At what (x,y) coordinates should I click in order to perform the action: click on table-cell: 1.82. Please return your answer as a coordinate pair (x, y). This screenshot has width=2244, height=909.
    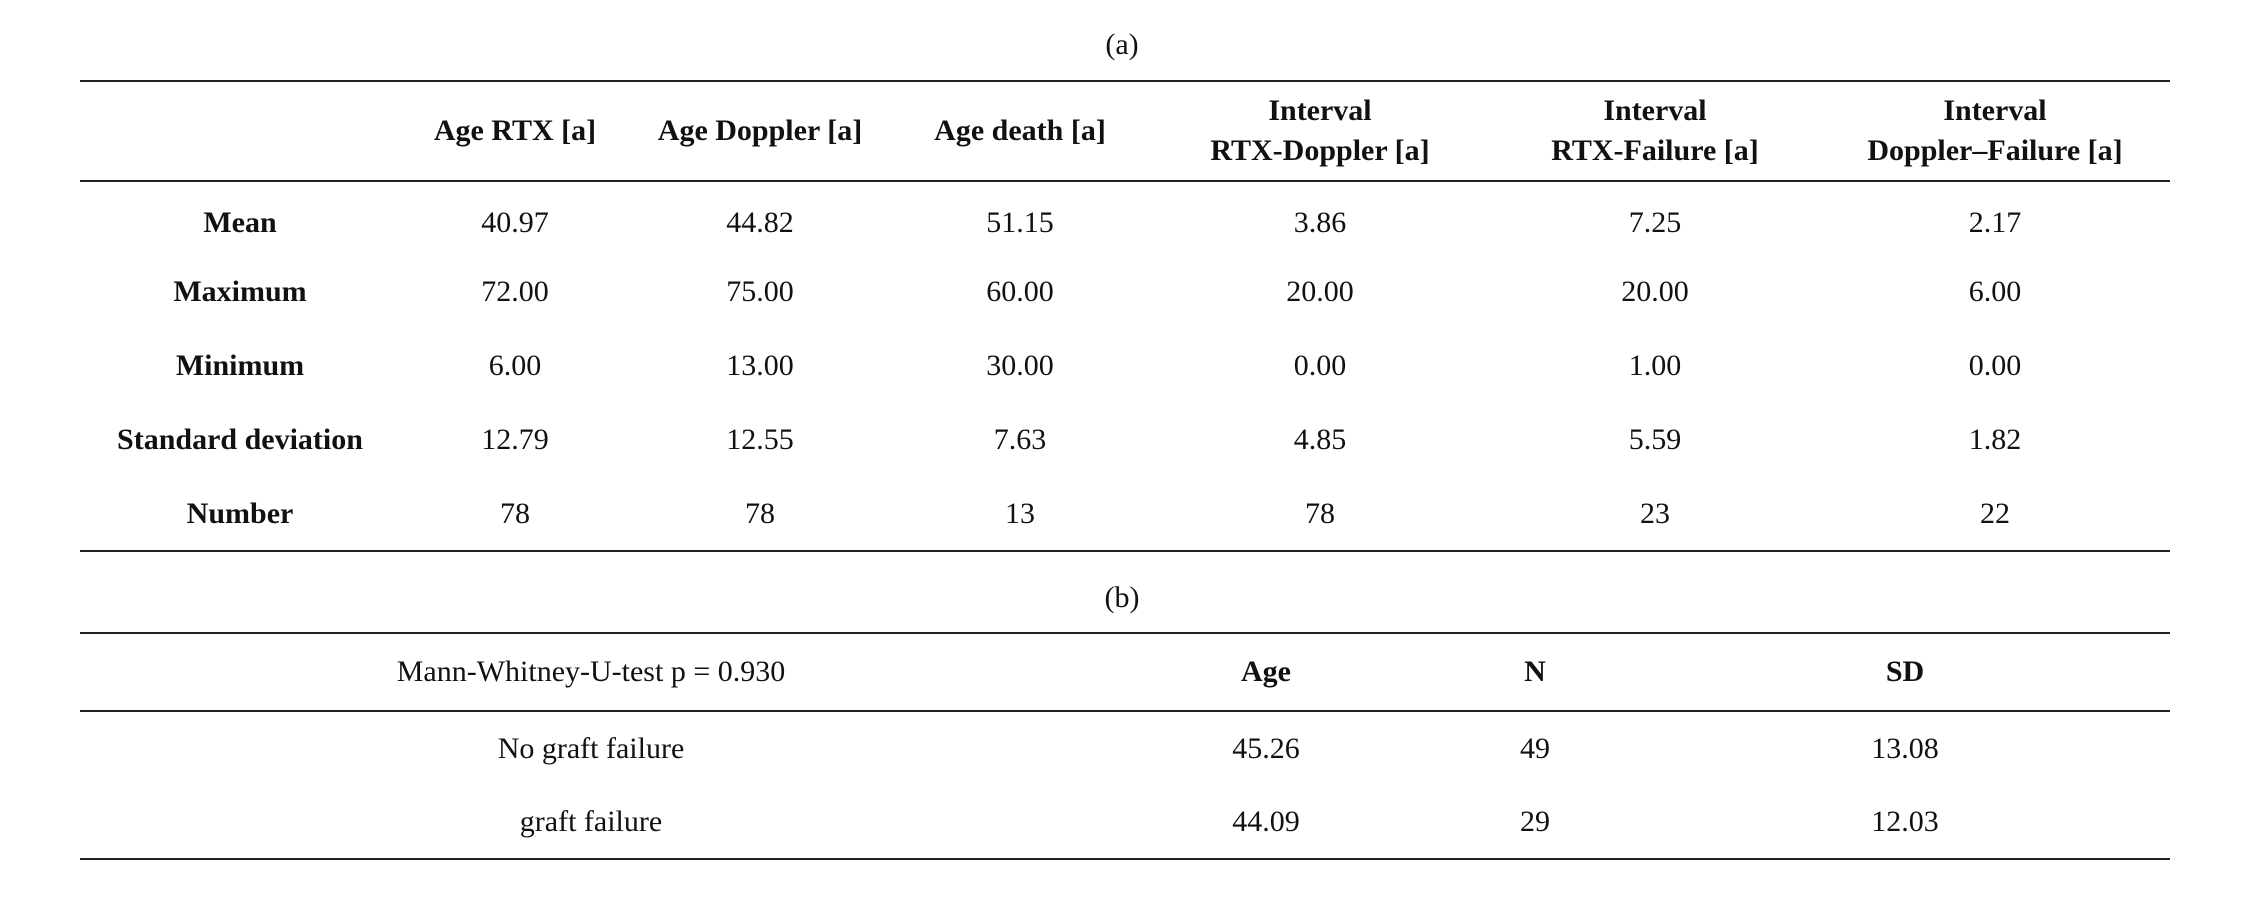
    Looking at the image, I should click on (1995, 439).